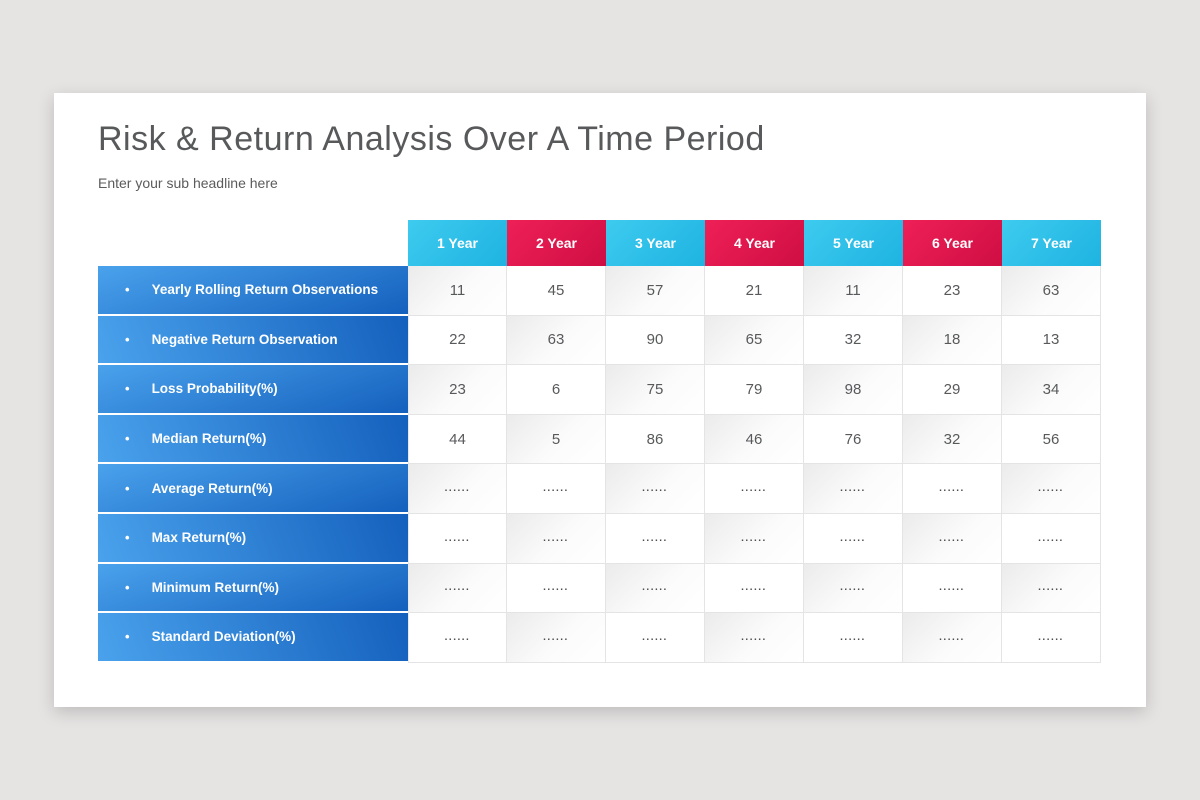 This screenshot has width=1200, height=800. What do you see at coordinates (655, 439) in the screenshot?
I see `table-cell: 86` at bounding box center [655, 439].